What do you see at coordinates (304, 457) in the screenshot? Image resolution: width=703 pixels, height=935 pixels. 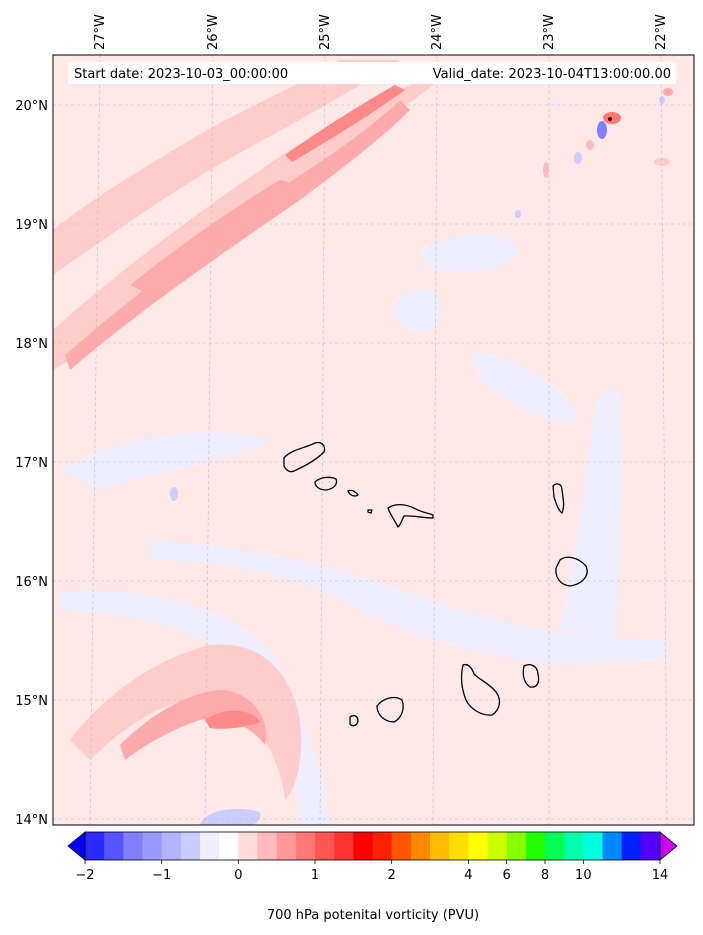 I see `island-santo-antao` at bounding box center [304, 457].